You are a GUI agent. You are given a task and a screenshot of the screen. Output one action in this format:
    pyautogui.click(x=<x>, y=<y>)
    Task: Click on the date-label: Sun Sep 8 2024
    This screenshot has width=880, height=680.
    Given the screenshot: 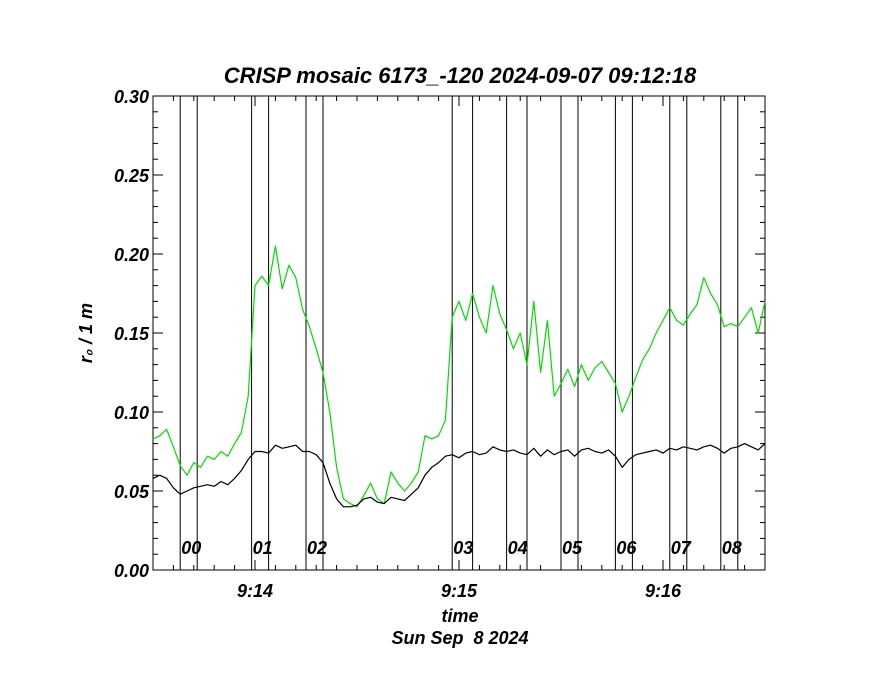 What is the action you would take?
    pyautogui.click(x=459, y=638)
    